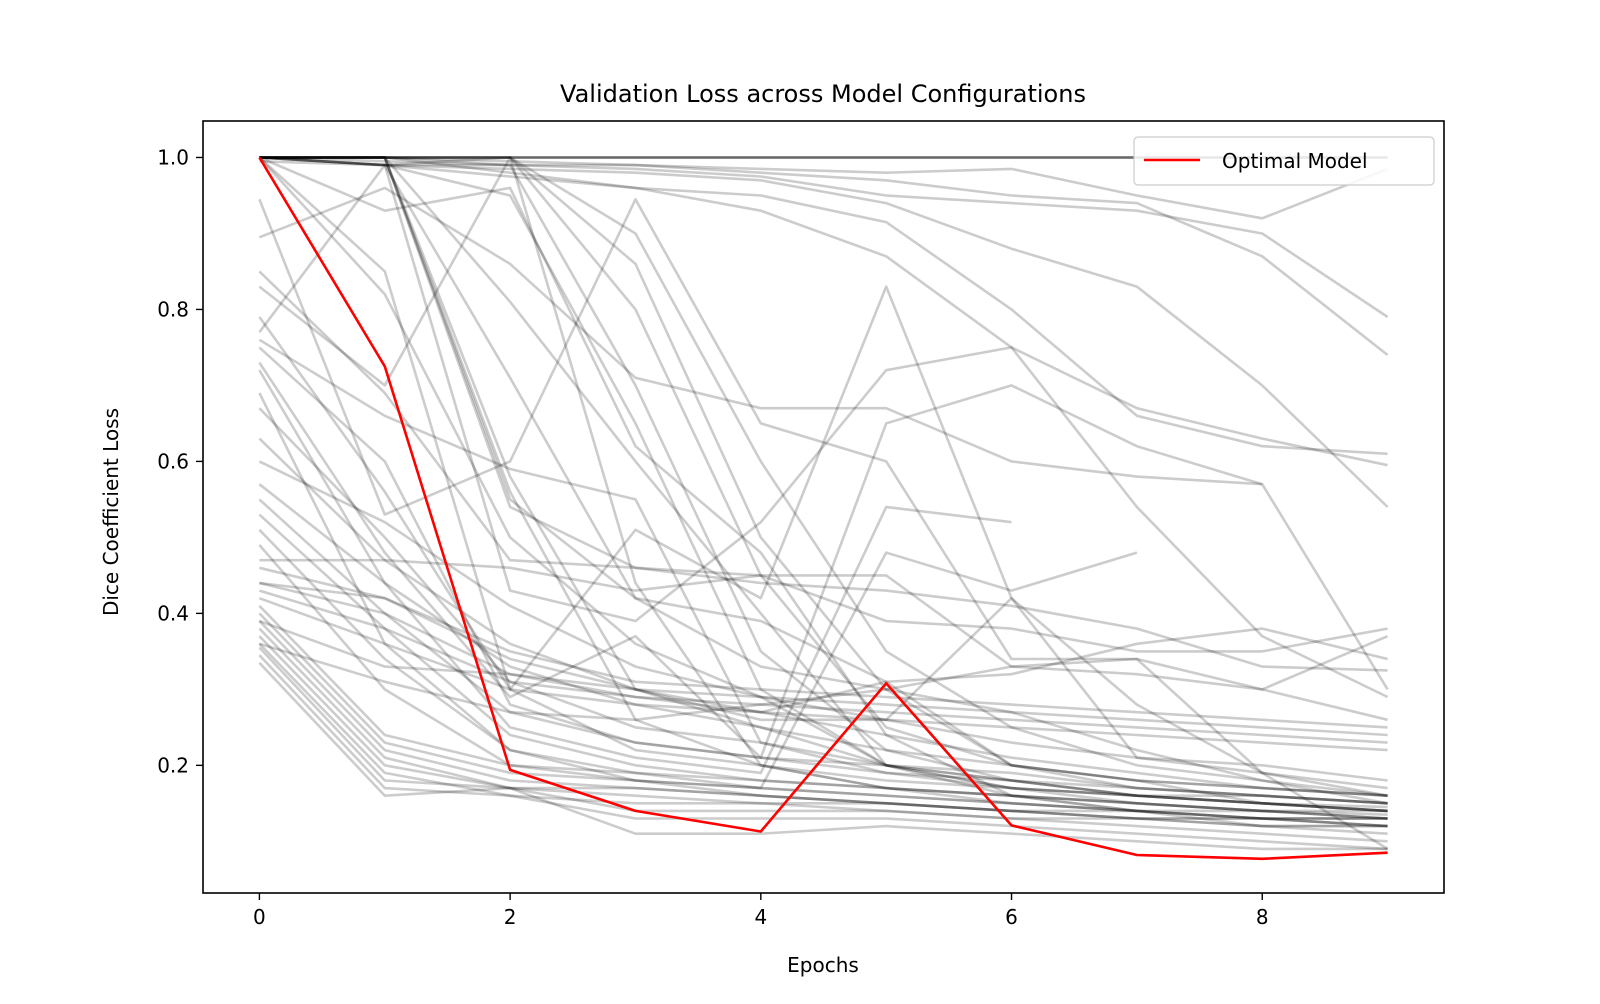 This screenshot has width=1600, height=1004. Describe the element at coordinates (1262, 917) in the screenshot. I see `x-tick-label: 8` at that location.